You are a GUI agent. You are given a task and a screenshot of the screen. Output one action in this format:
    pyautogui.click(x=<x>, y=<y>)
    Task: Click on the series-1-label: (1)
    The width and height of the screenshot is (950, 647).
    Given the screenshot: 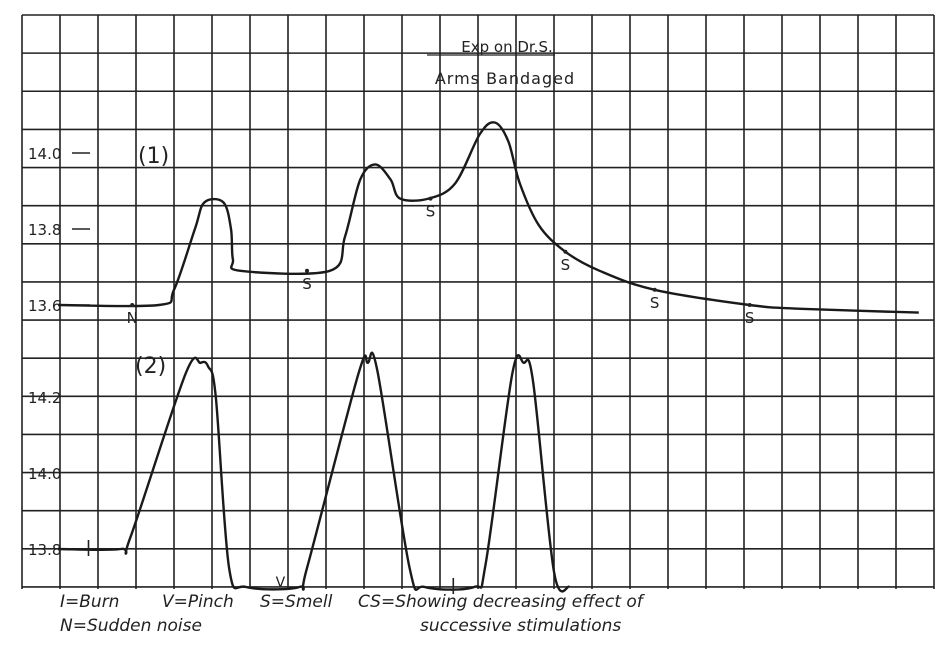 What is the action you would take?
    pyautogui.click(x=153, y=156)
    